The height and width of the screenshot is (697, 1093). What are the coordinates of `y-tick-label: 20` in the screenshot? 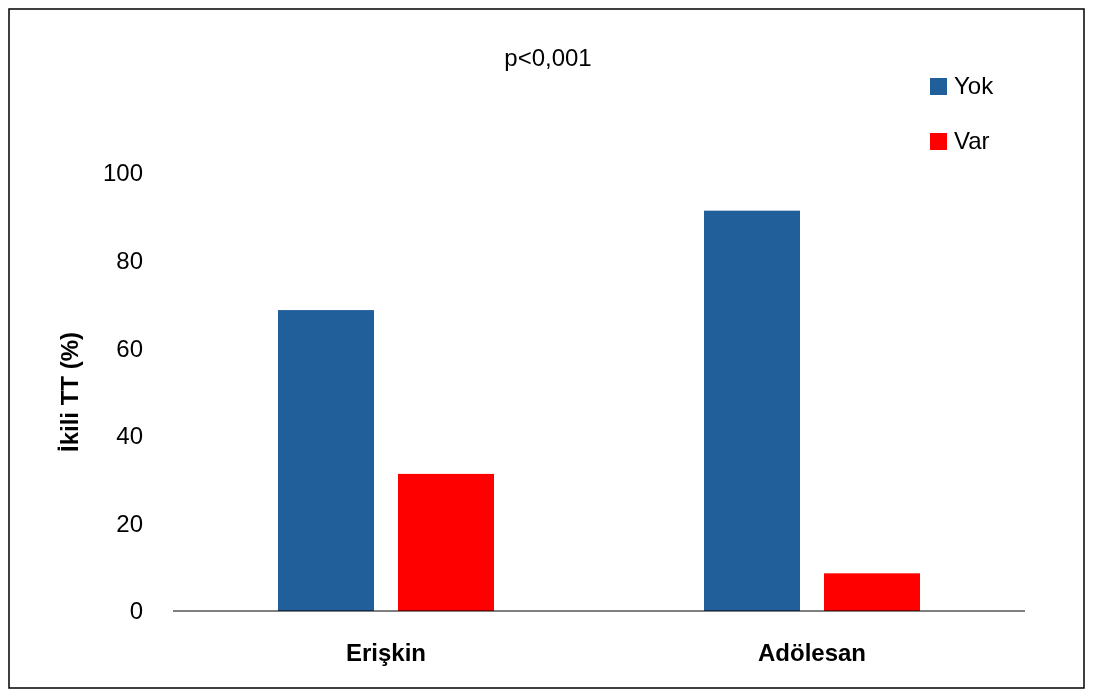 It's located at (129, 523).